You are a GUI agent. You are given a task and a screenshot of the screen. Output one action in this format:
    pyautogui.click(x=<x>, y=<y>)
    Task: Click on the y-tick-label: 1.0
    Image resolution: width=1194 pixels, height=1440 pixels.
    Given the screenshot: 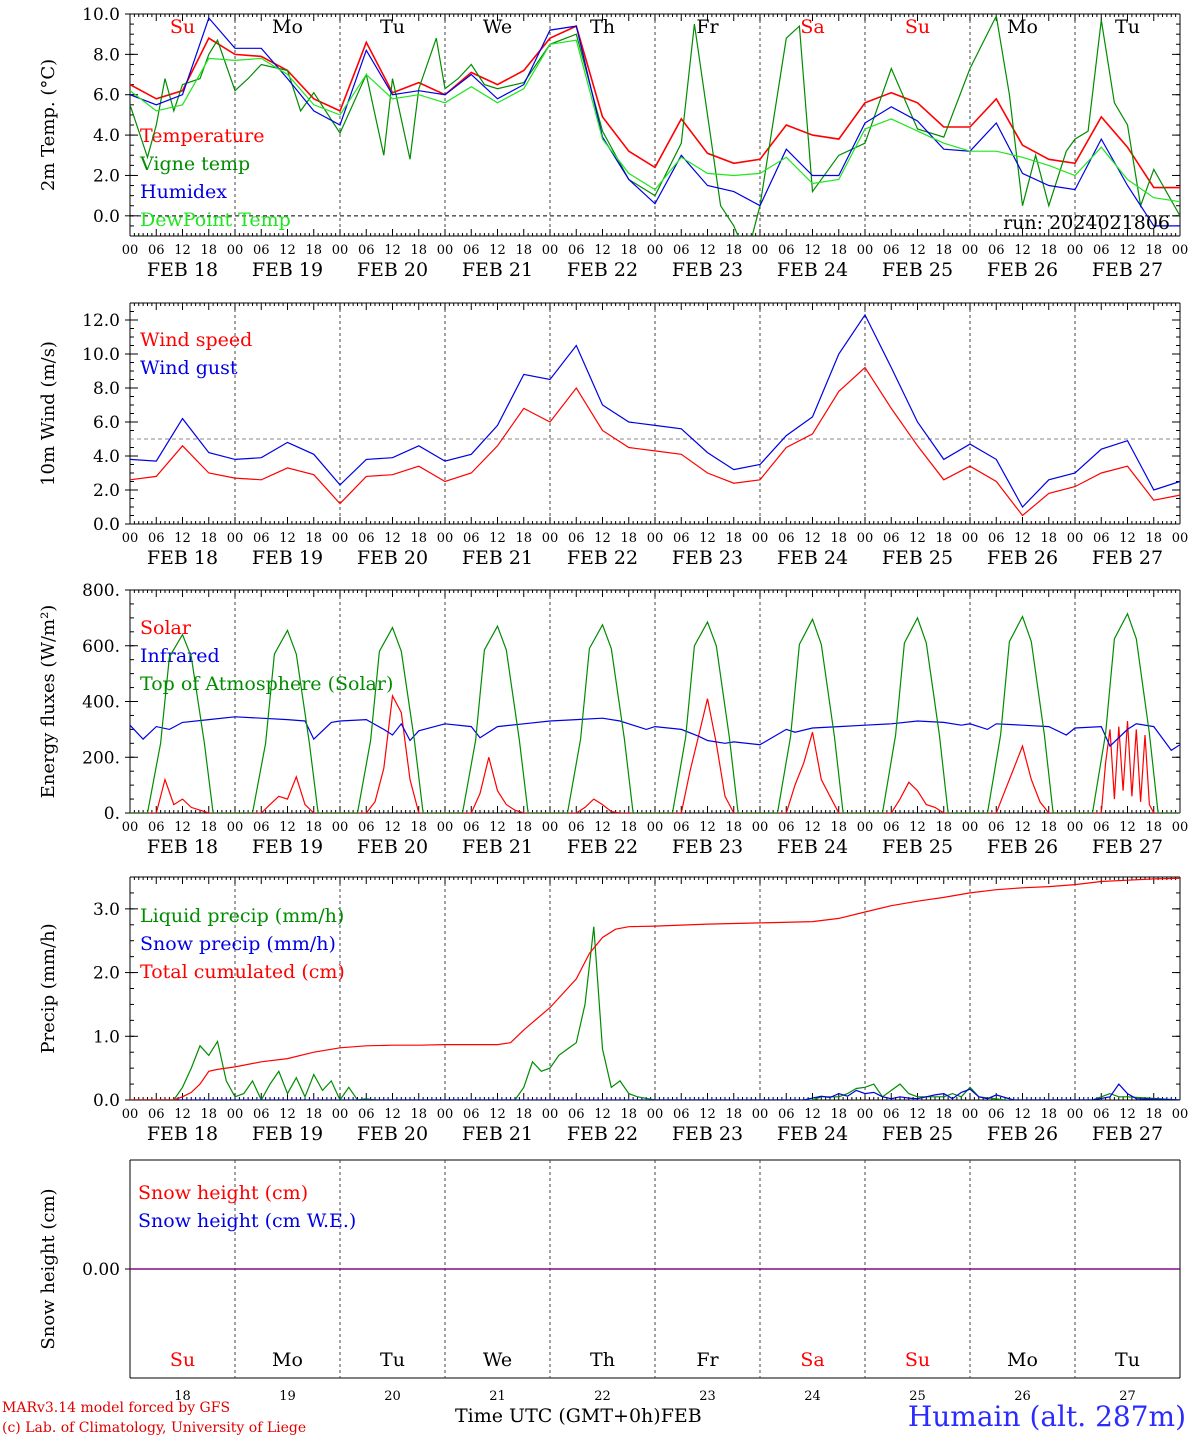 What is the action you would take?
    pyautogui.click(x=106, y=1037)
    